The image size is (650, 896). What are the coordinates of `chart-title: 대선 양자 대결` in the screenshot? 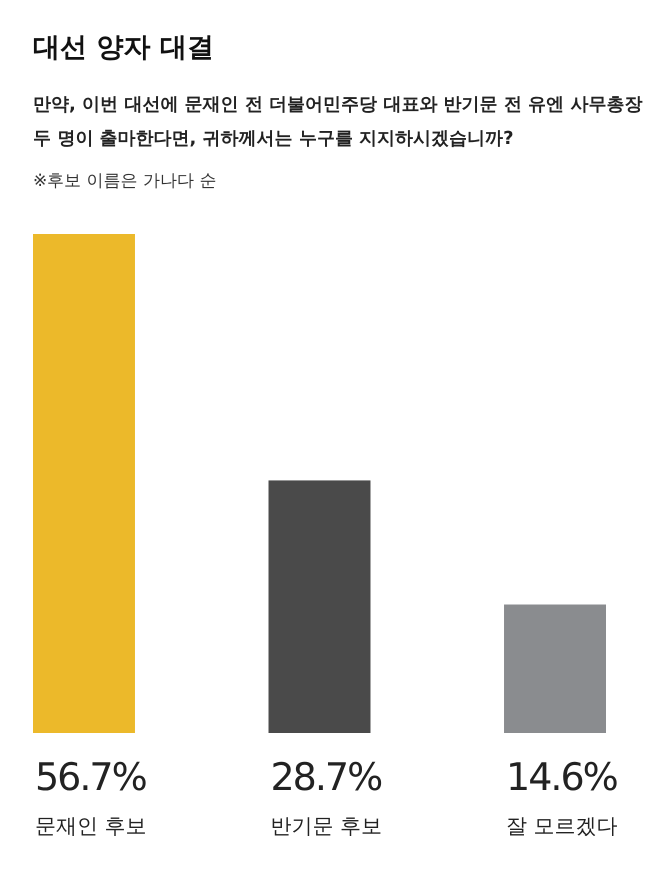 It's located at (123, 47).